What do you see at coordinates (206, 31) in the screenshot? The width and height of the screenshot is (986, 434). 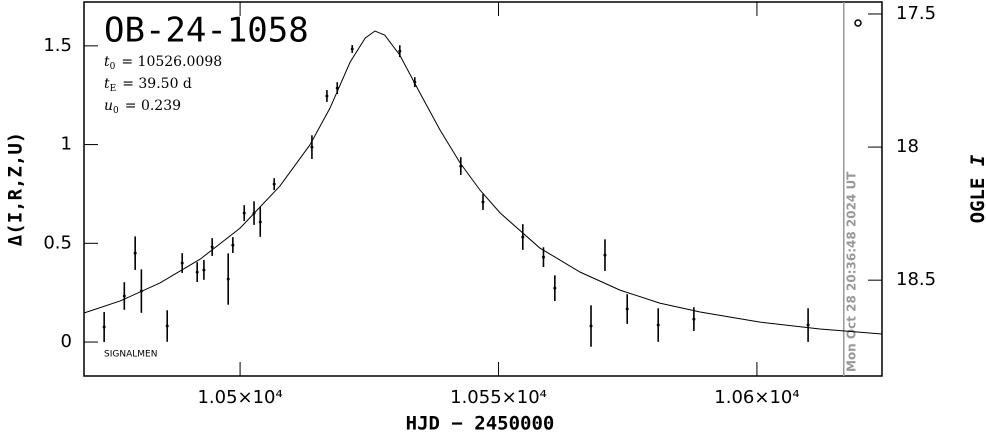 I see `chart-title: OB-24-1058` at bounding box center [206, 31].